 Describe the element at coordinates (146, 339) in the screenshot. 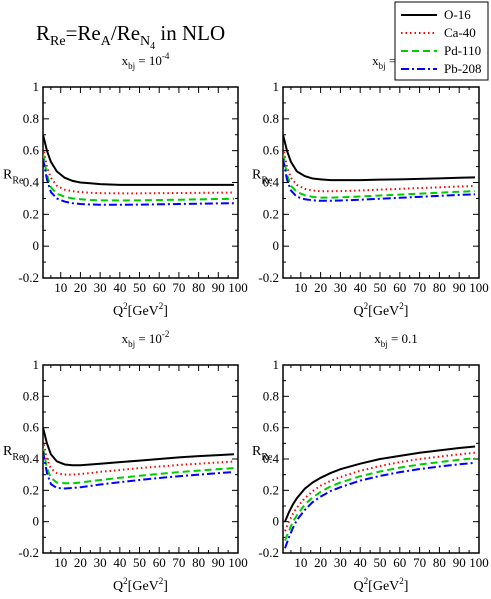

I see `panel-label: xbj = 10-2` at that location.